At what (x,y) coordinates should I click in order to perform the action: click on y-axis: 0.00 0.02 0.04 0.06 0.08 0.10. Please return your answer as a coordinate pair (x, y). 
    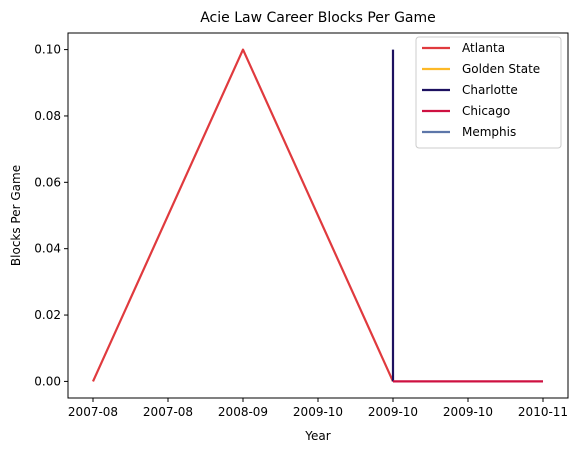
    Looking at the image, I should click on (51, 215).